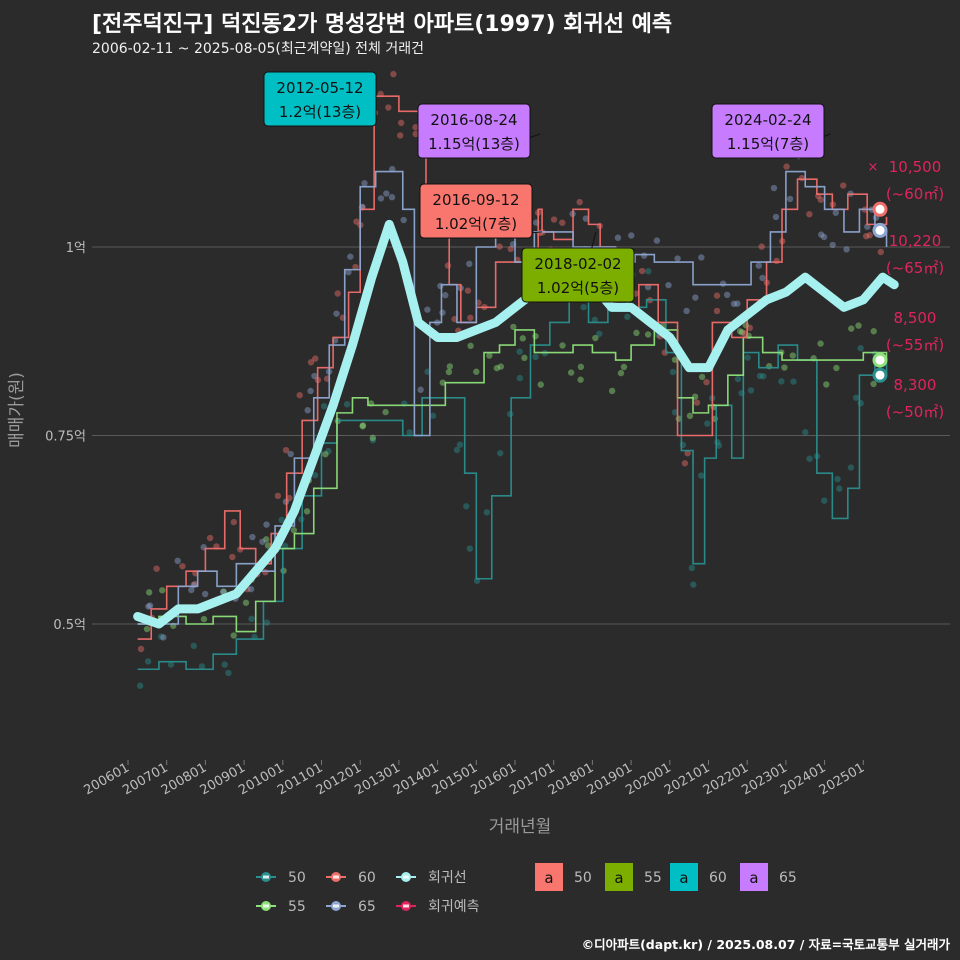  I want to click on forecast-area-65: (~65㎡), so click(915, 268).